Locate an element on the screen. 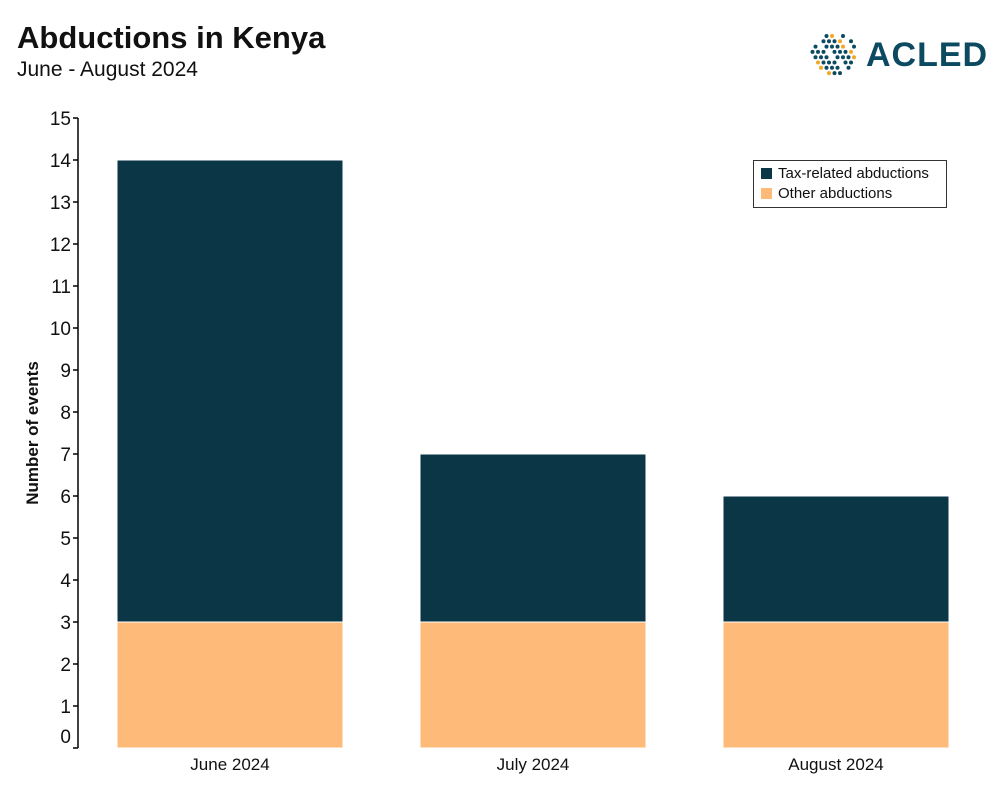 This screenshot has width=1000, height=800. y-tick-label: 15 is located at coordinates (60, 119).